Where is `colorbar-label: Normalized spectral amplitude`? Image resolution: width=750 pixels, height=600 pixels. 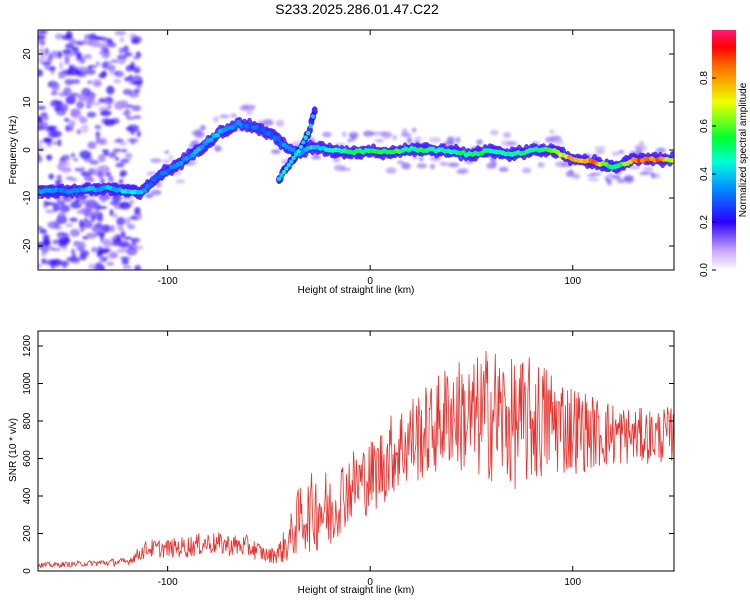 colorbar-label: Normalized spectral amplitude is located at coordinates (743, 149).